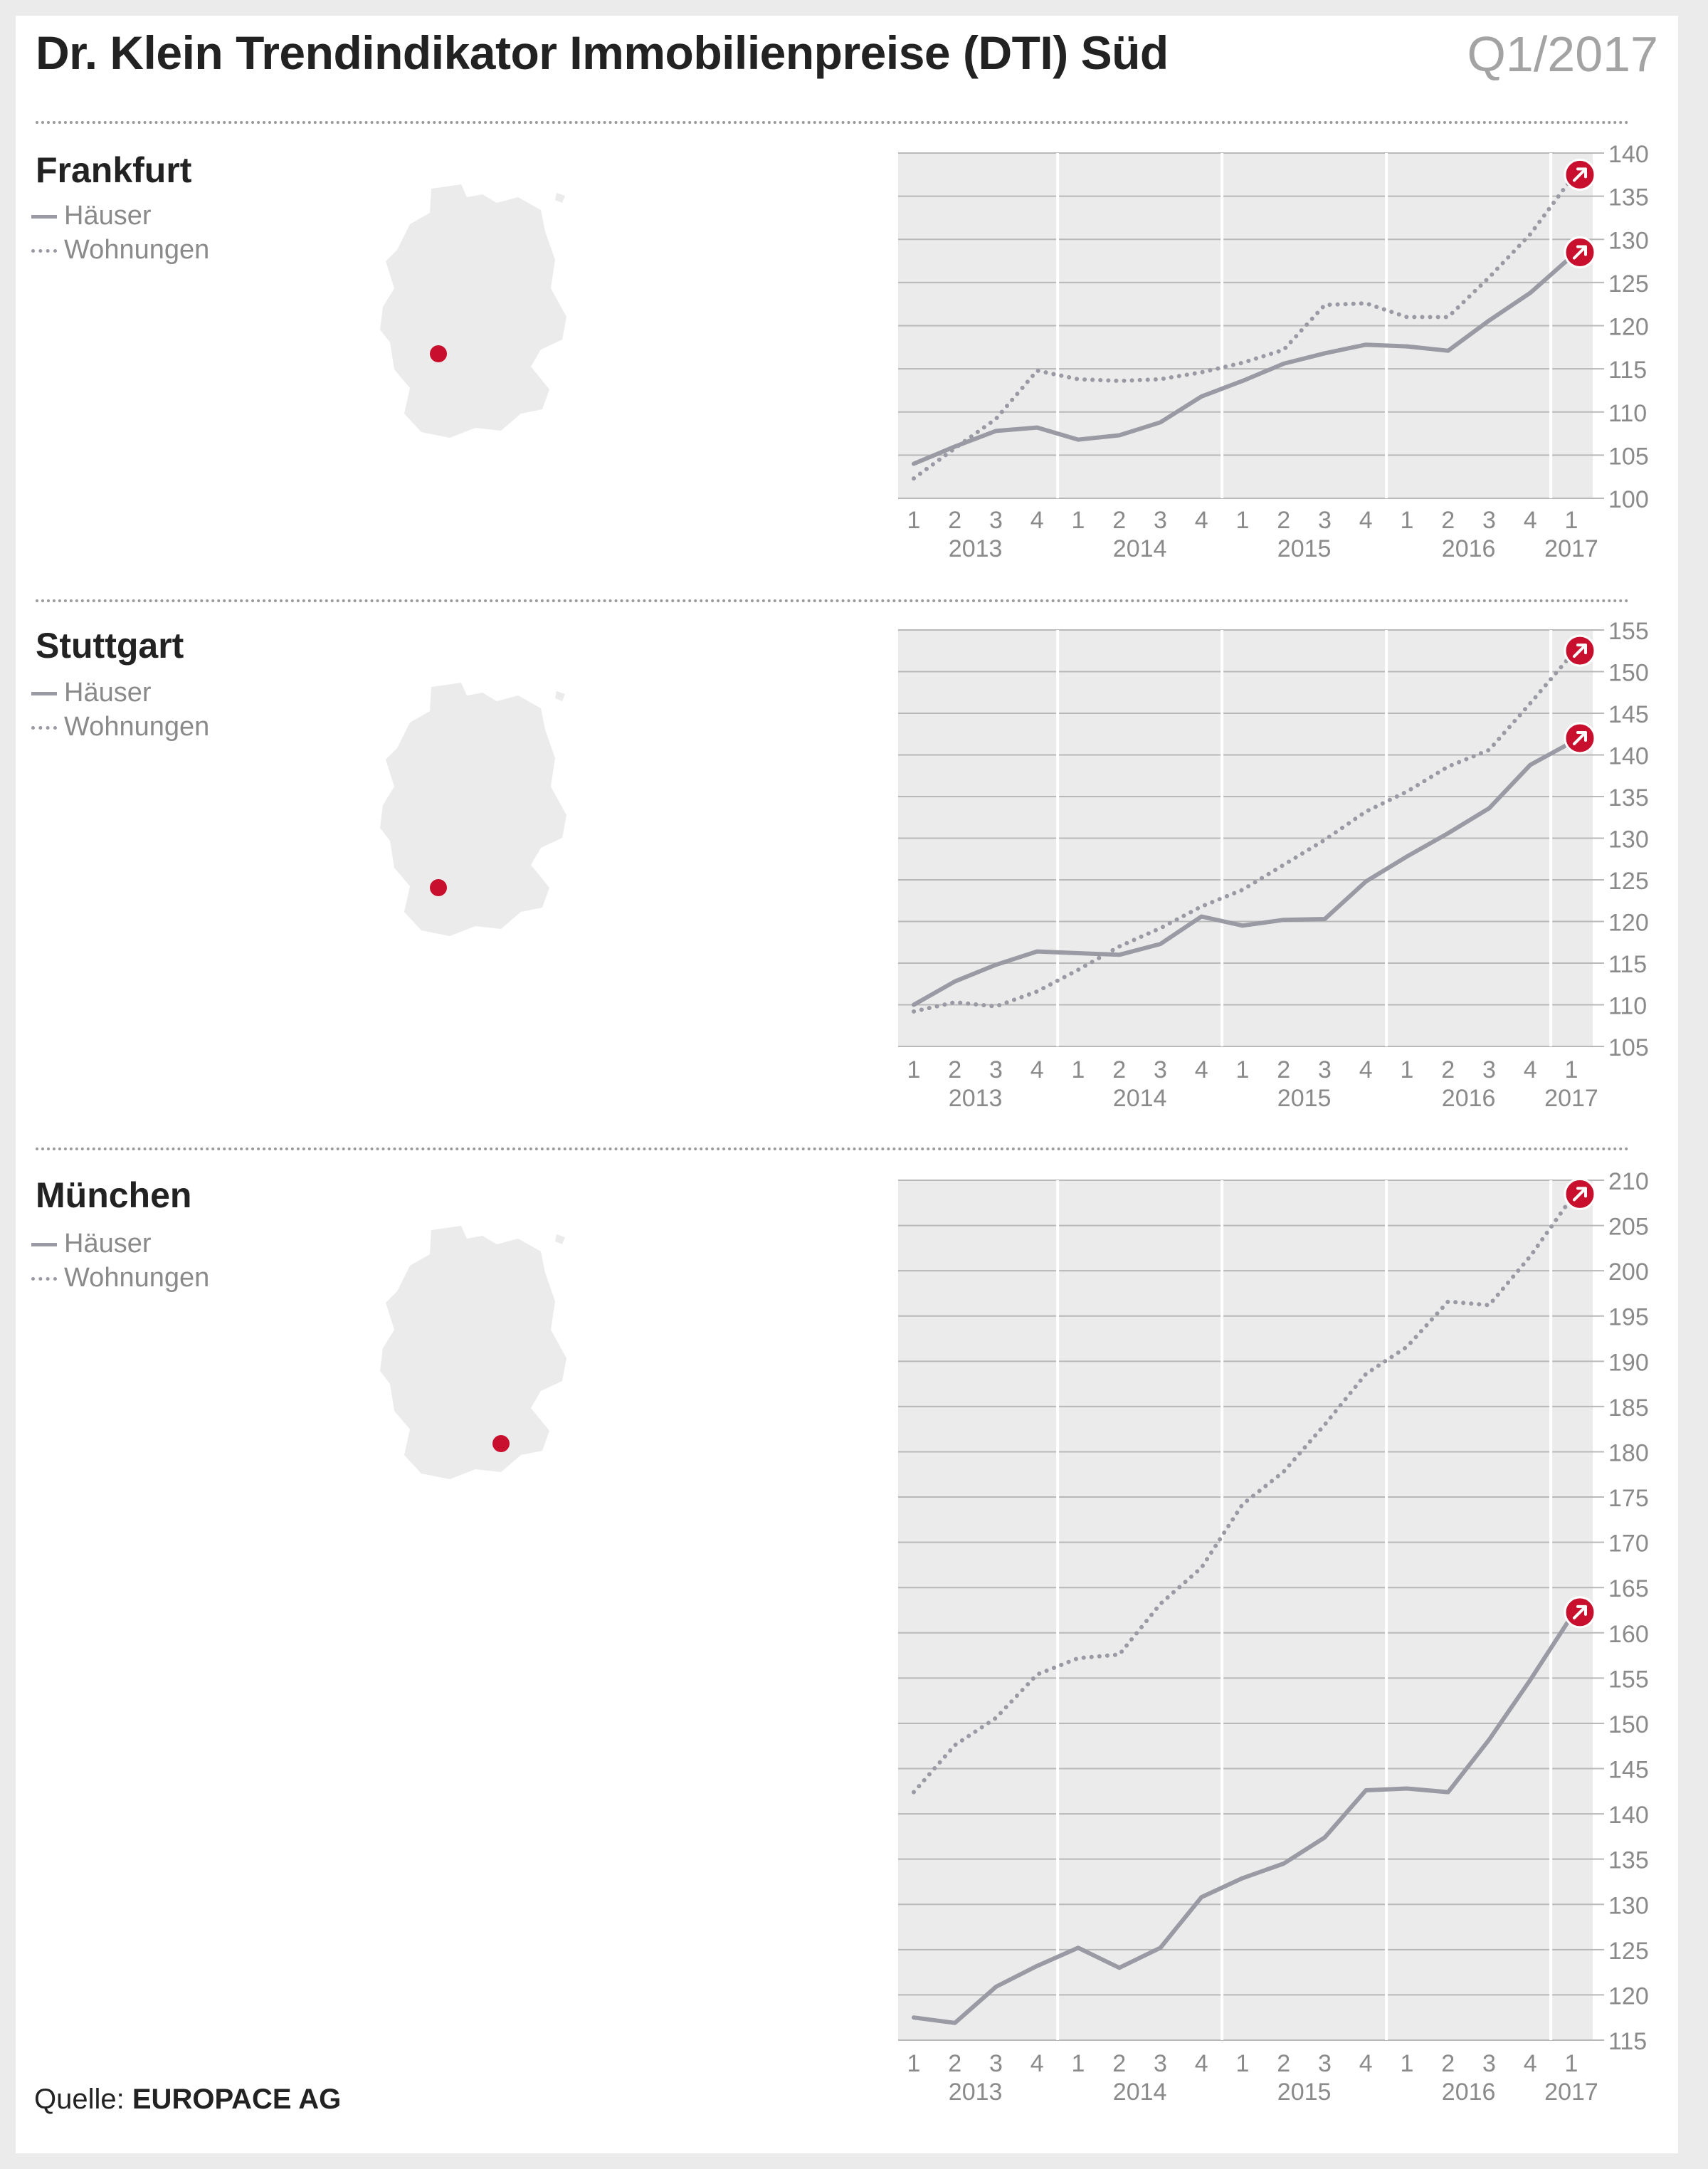 The height and width of the screenshot is (2169, 1708). Describe the element at coordinates (1628, 499) in the screenshot. I see `y-tick-label: 100` at that location.